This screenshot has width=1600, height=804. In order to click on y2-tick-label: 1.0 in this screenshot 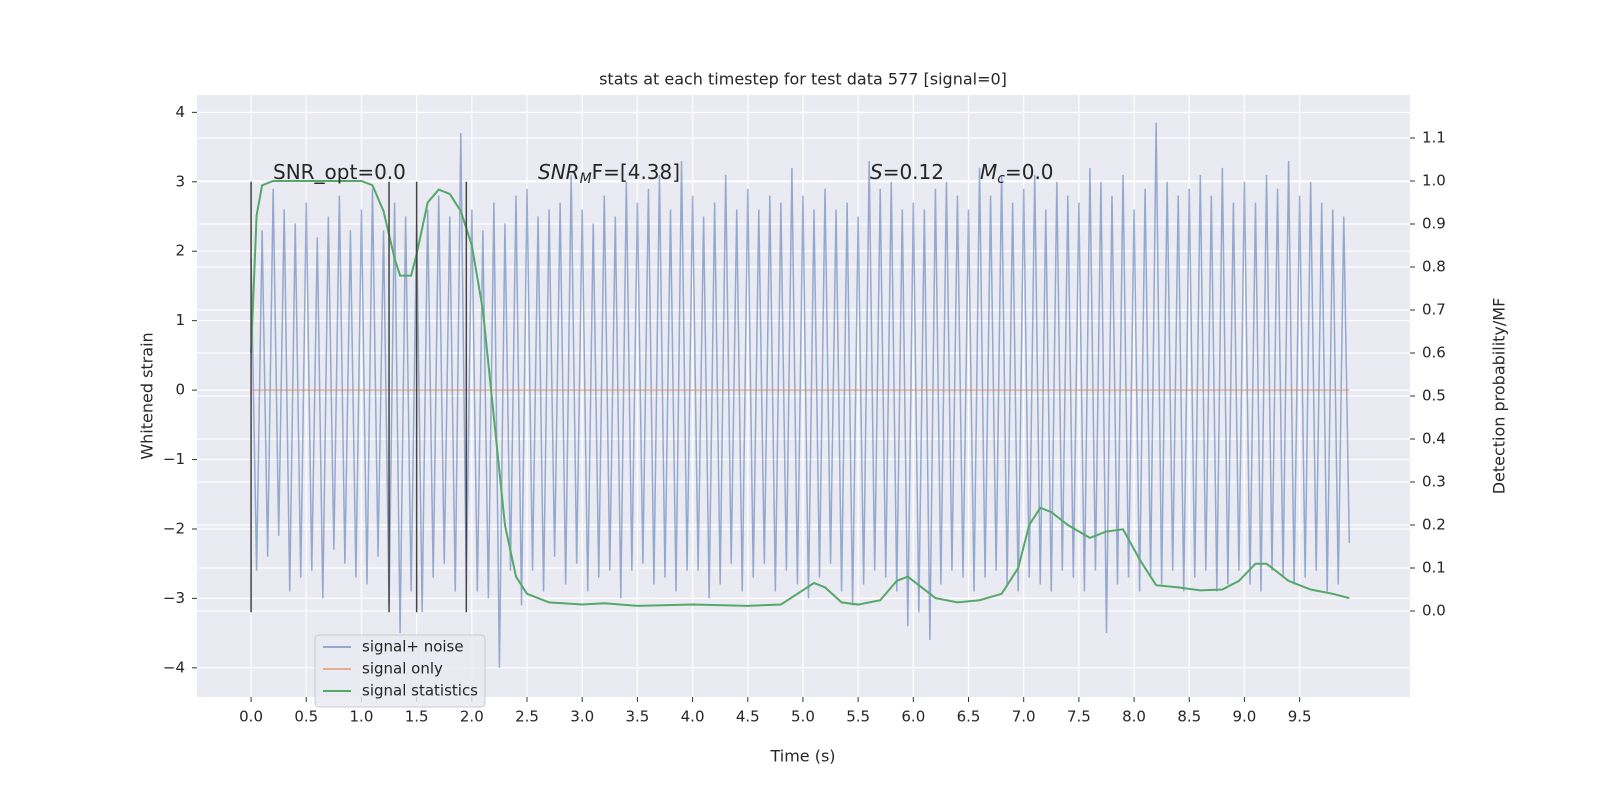, I will do `click(1434, 181)`.